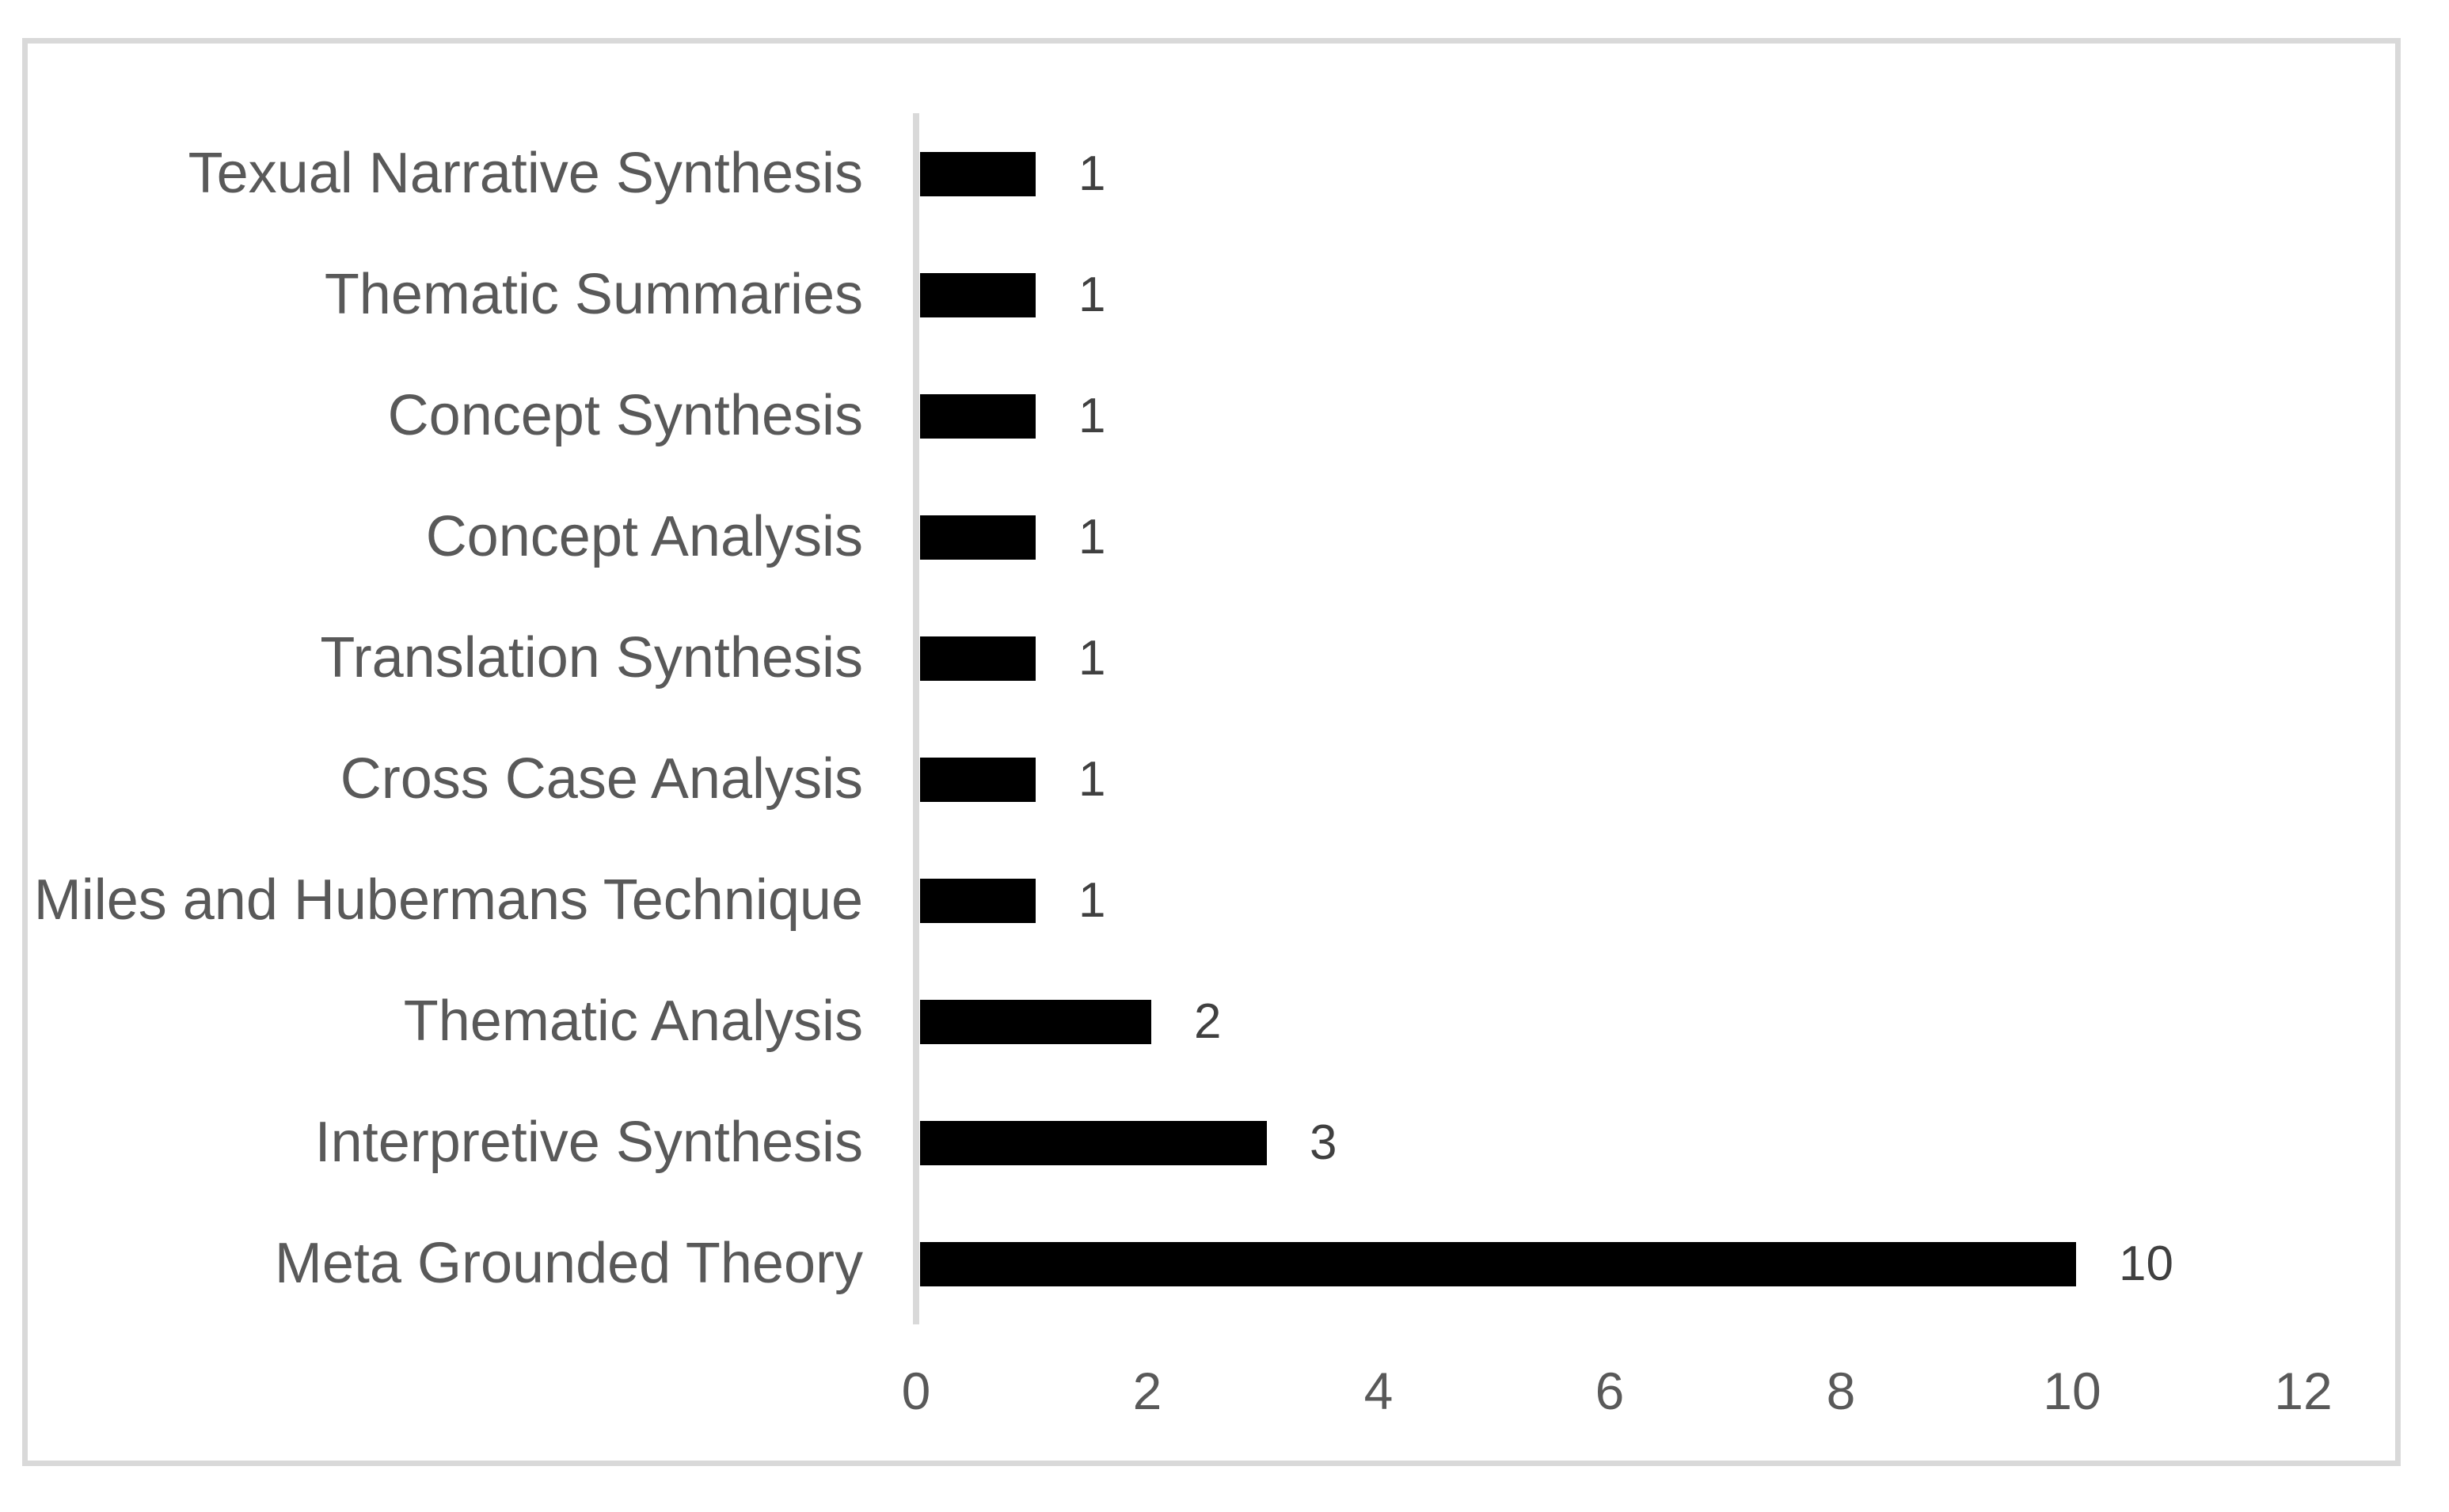 The height and width of the screenshot is (1512, 2449). I want to click on x-tick-label: 10, so click(2072, 1391).